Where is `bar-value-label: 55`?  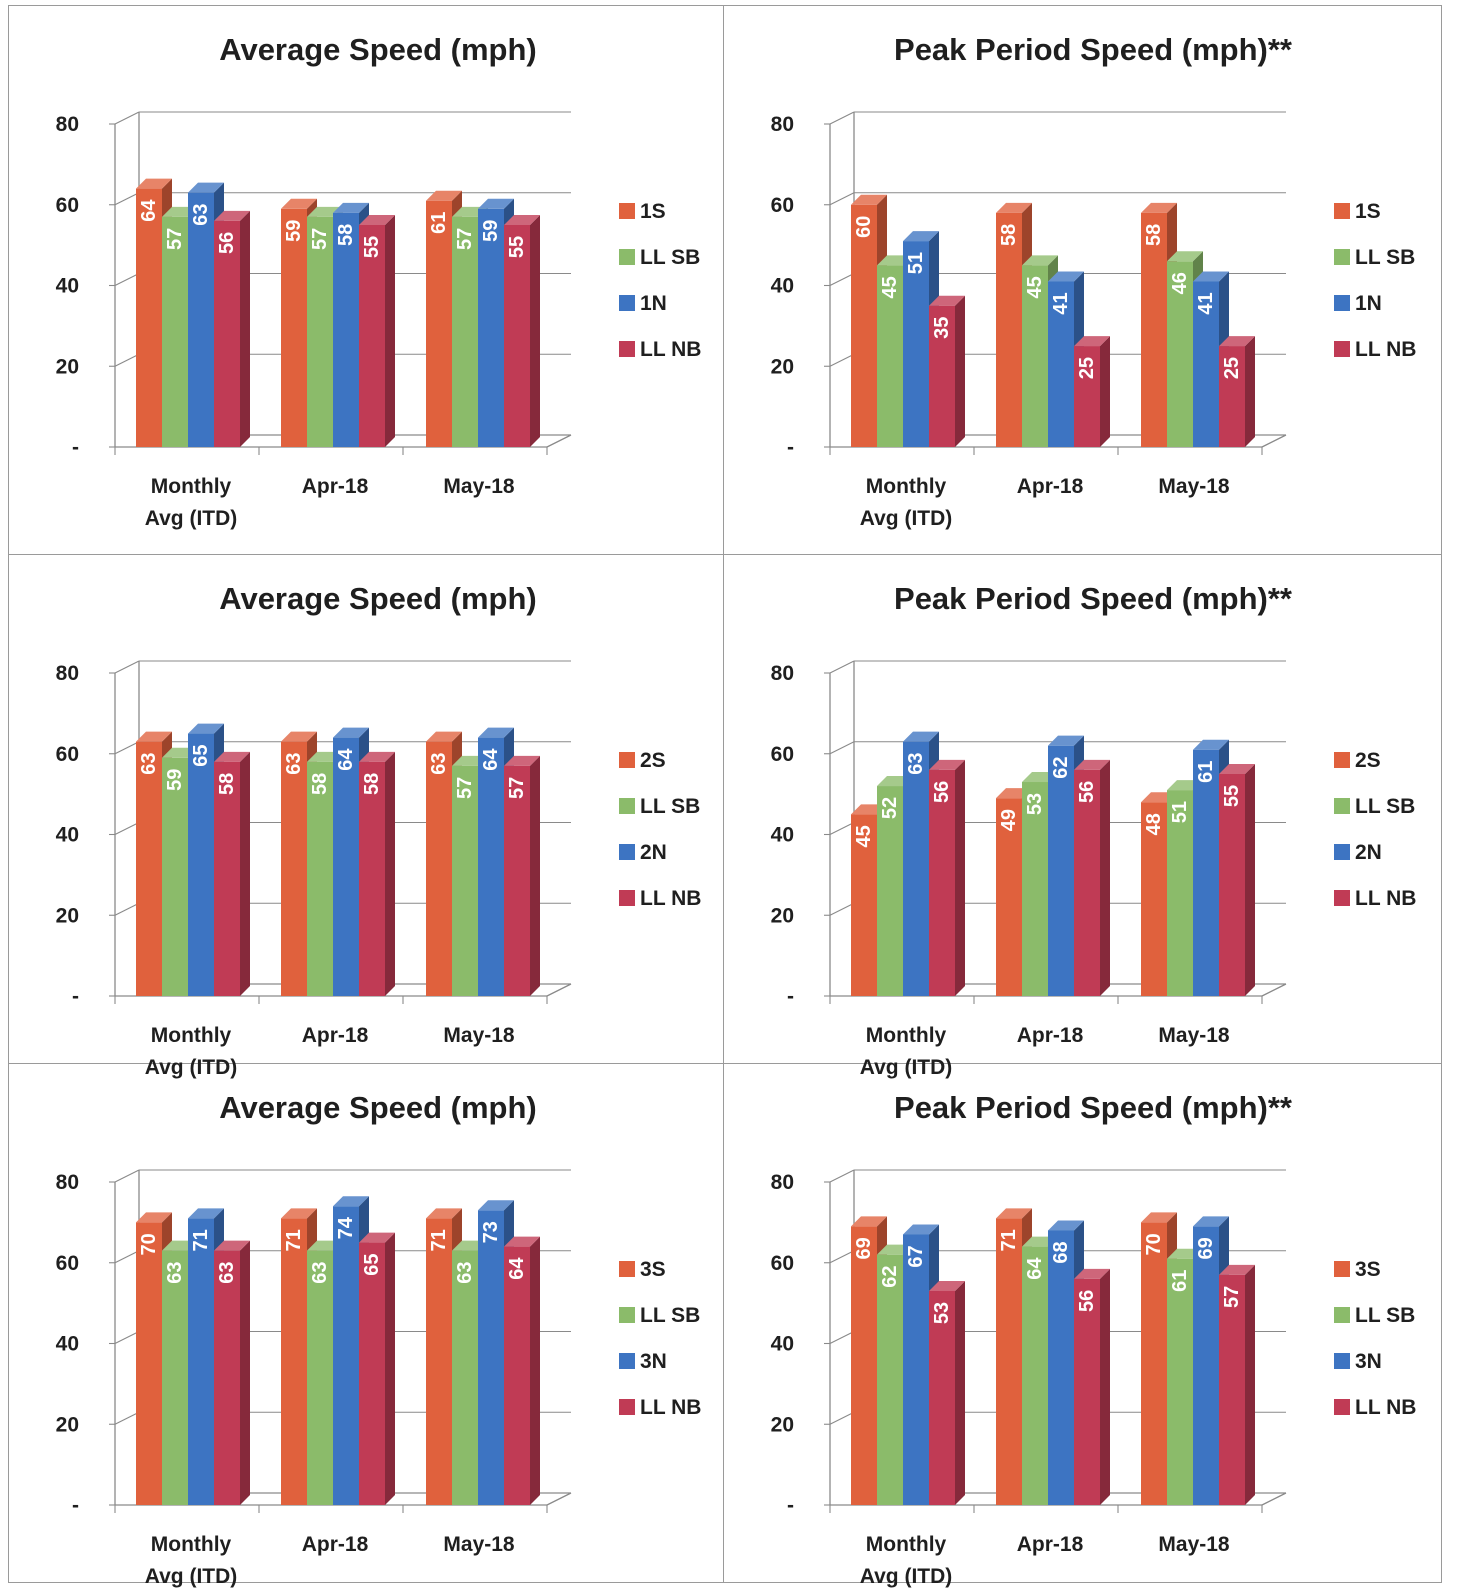
bar-value-label: 55 is located at coordinates (1232, 796).